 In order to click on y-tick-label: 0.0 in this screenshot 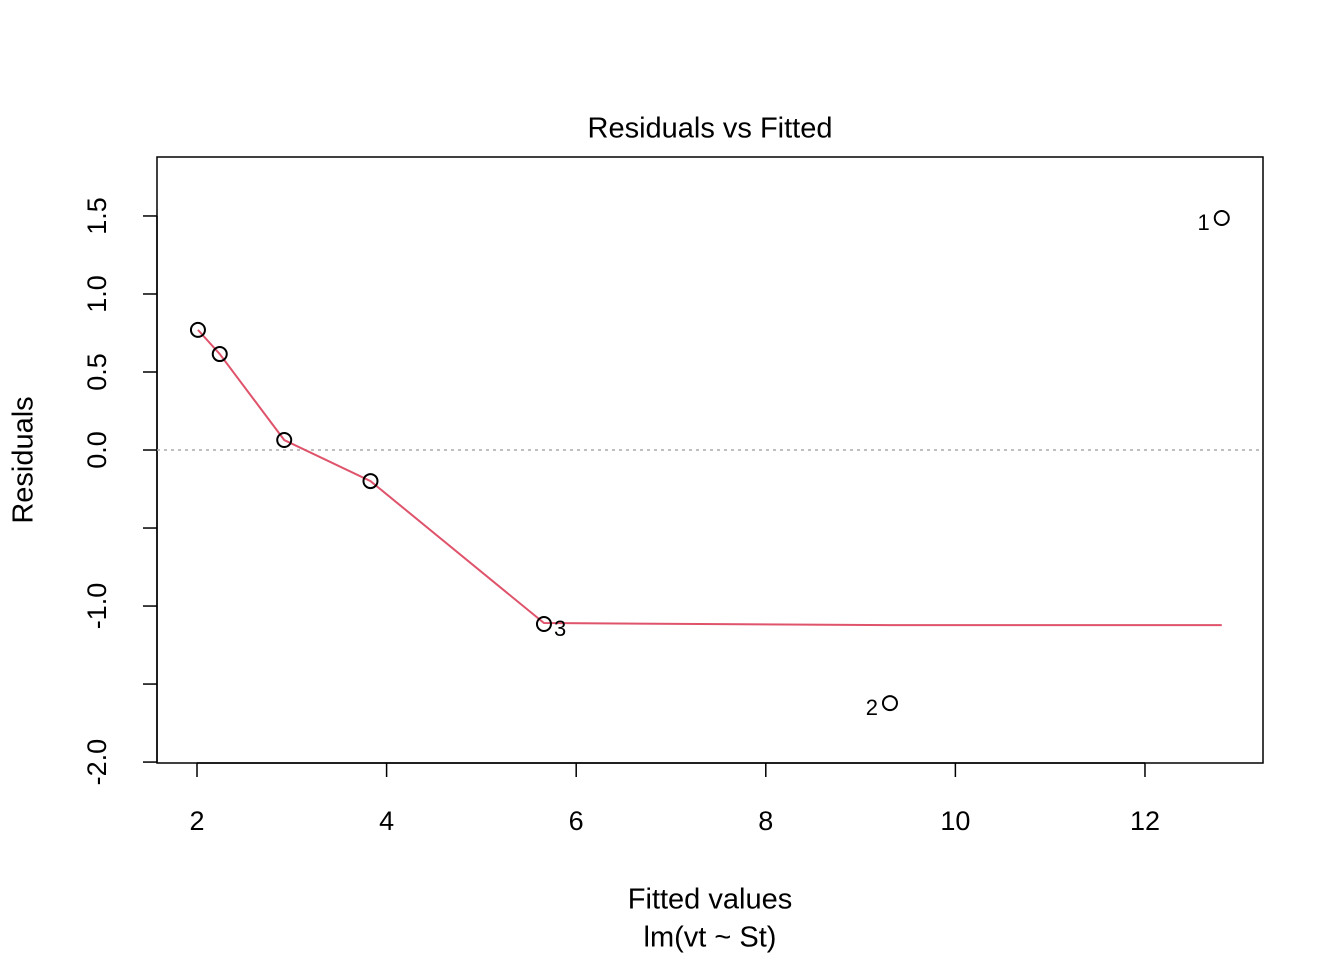, I will do `click(97, 450)`.